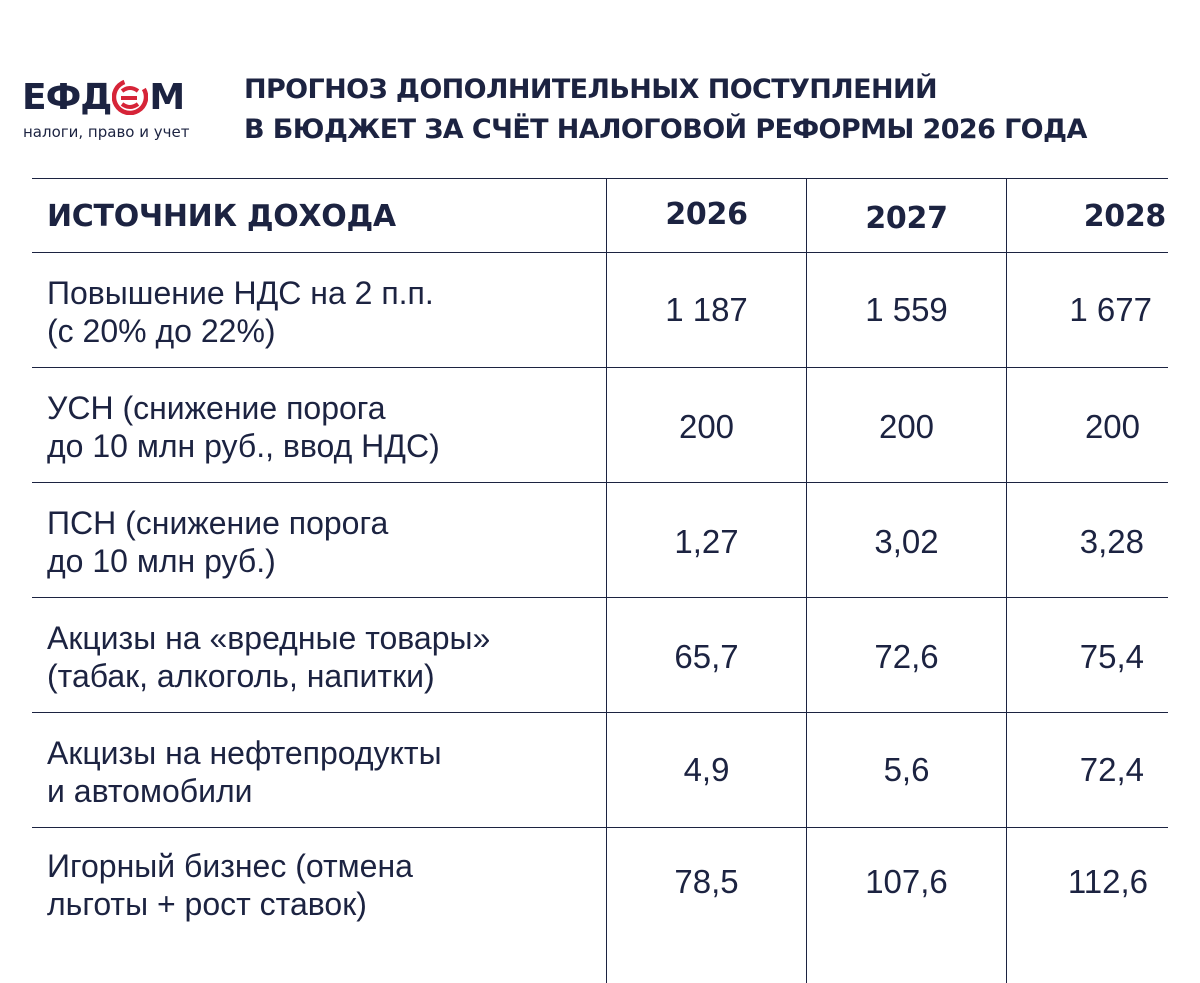 This screenshot has height=983, width=1200. I want to click on column-header-2027: 2027, so click(906, 218).